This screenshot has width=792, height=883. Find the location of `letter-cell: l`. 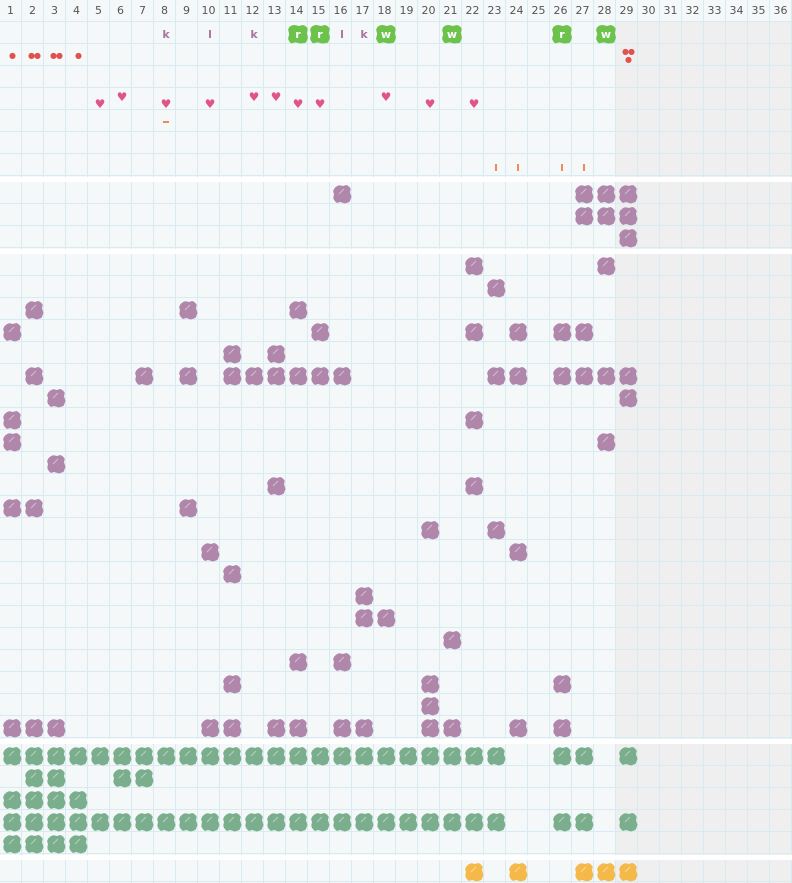

letter-cell: l is located at coordinates (342, 34).